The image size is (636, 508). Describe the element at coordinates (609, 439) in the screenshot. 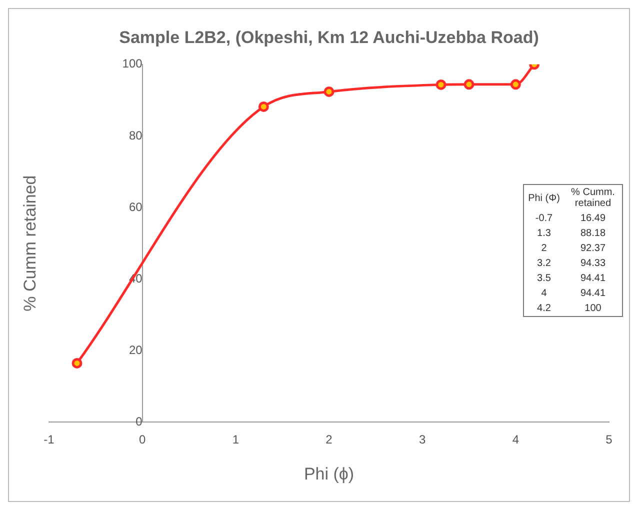

I see `x-tick-label: 5` at that location.